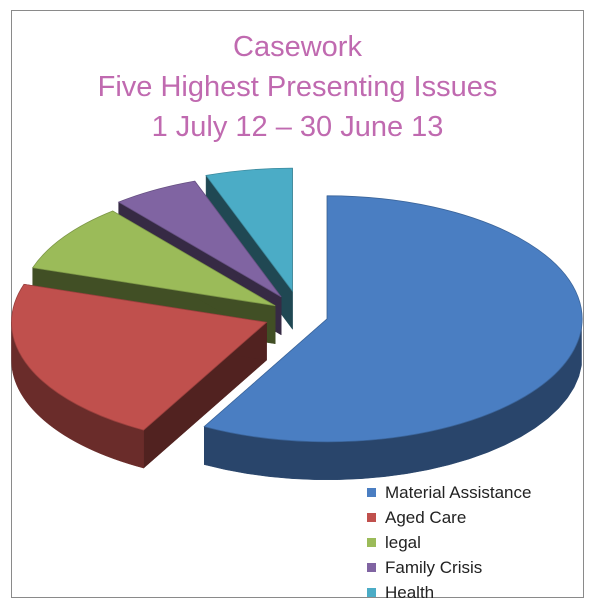 Image resolution: width=595 pixels, height=605 pixels. What do you see at coordinates (410, 592) in the screenshot?
I see `legend-label: Health` at bounding box center [410, 592].